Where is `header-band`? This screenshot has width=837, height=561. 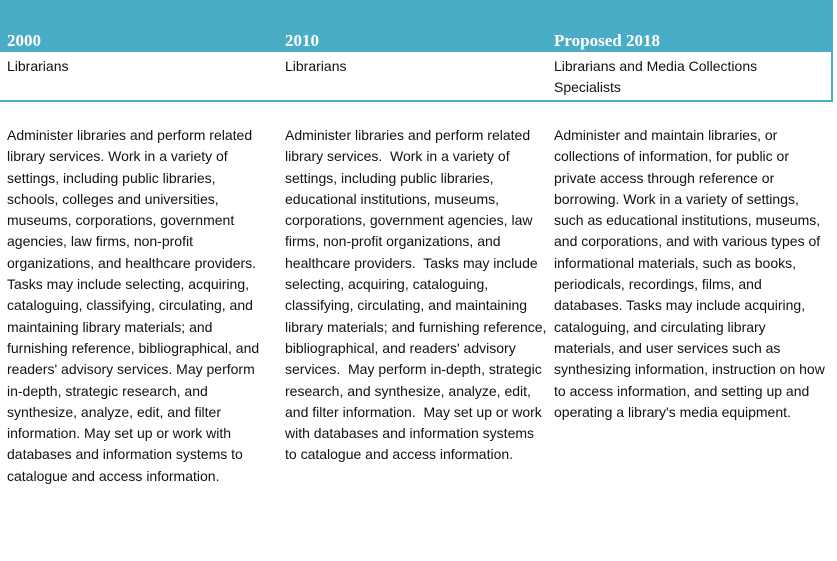 header-band is located at coordinates (416, 26).